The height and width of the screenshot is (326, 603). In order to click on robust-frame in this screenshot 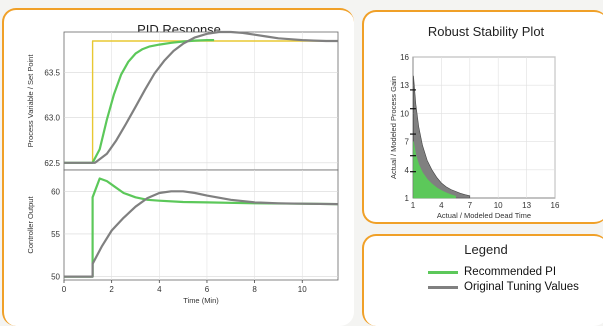, I will do `click(484, 127)`.